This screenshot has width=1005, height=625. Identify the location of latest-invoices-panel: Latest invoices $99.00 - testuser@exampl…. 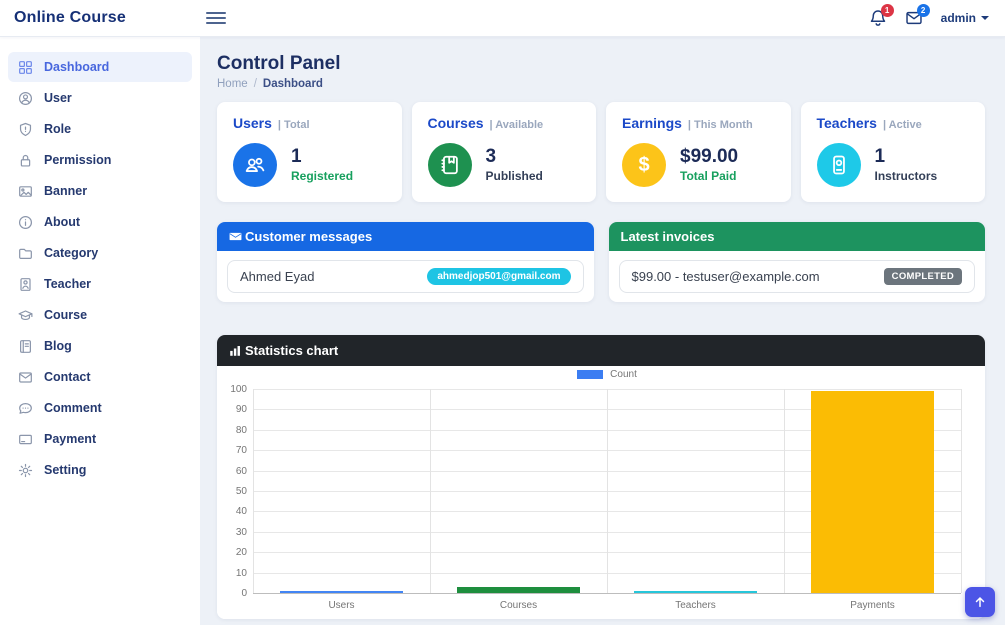
(796, 262).